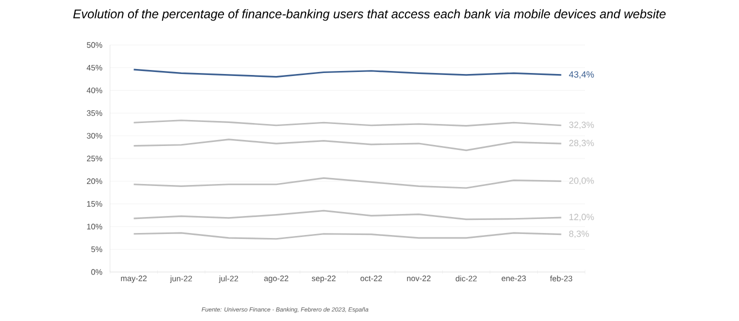  Describe the element at coordinates (581, 75) in the screenshot. I see `data-label: 43,4%` at that location.